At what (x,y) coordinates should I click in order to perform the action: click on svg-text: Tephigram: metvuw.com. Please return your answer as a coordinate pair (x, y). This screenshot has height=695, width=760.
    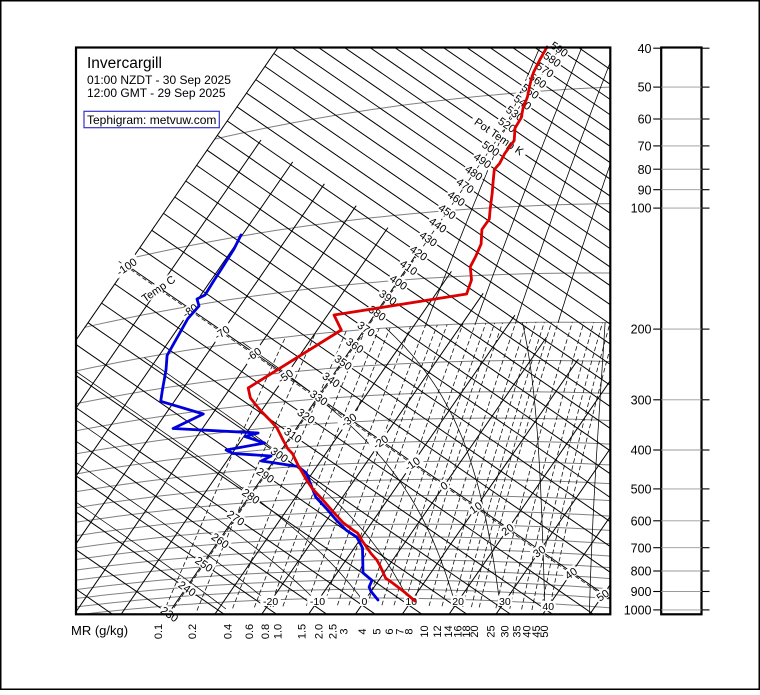
    Looking at the image, I should click on (151, 120).